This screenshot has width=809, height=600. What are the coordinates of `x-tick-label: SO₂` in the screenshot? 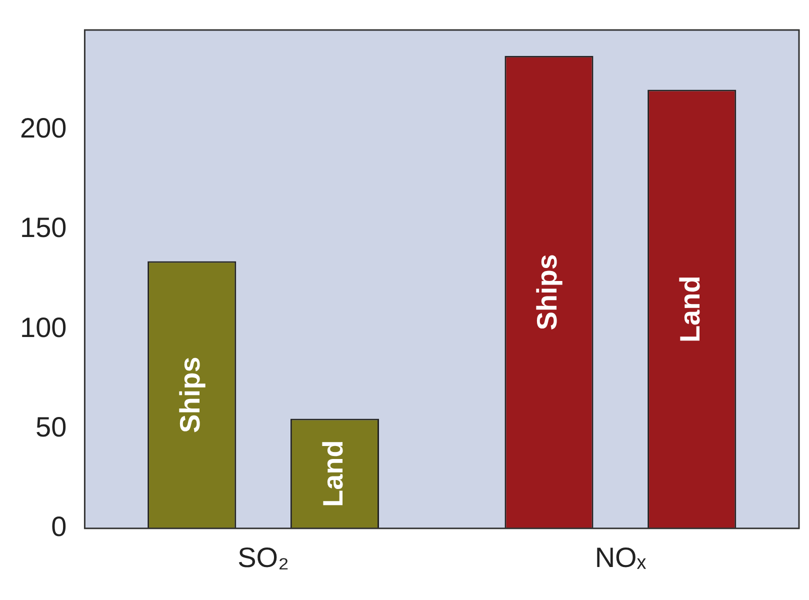 It's located at (263, 557).